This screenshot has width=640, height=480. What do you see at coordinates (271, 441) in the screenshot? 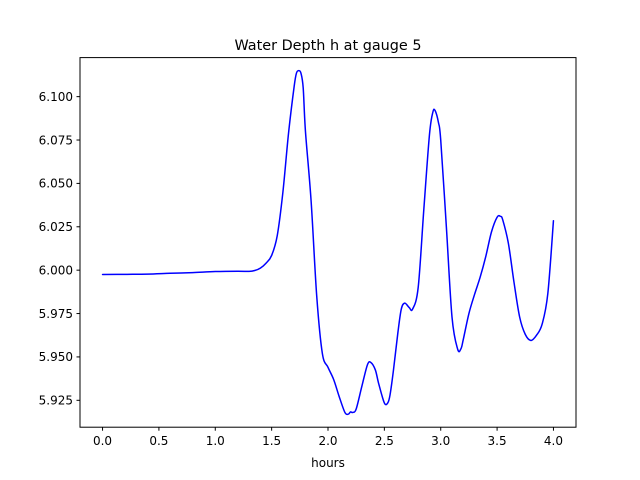
I see `x-tick-label: 1.5` at bounding box center [271, 441].